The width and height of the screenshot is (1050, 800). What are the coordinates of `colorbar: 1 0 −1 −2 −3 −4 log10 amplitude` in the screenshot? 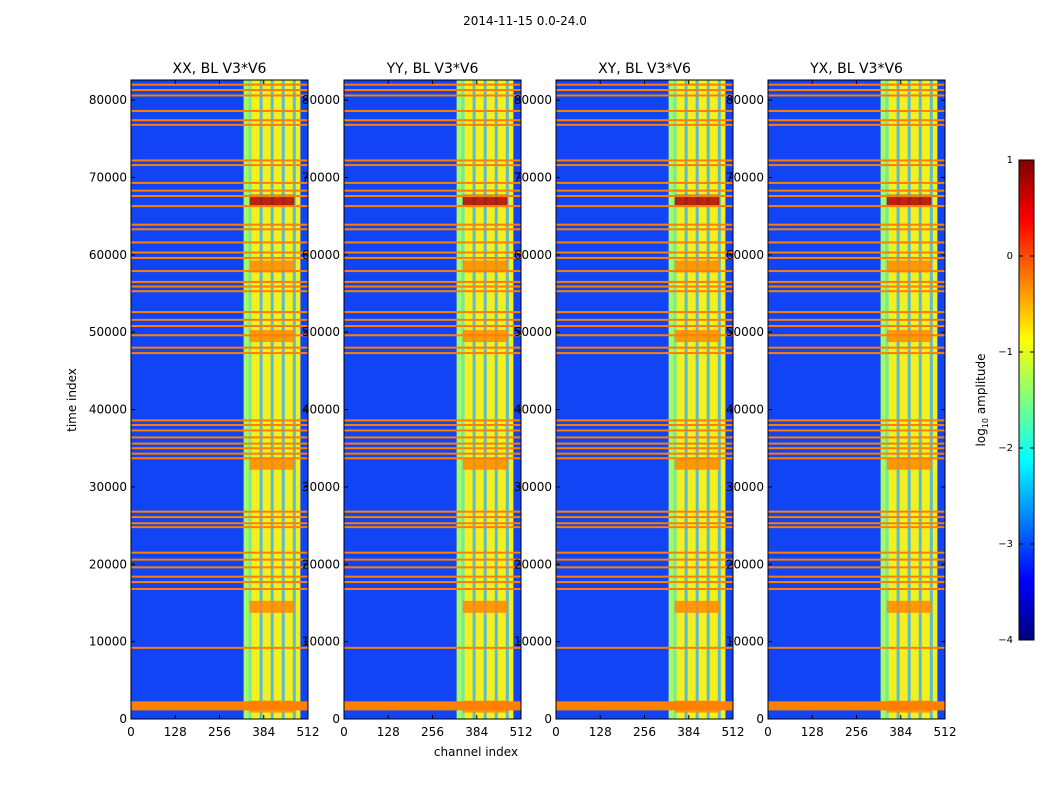 It's located at (1004, 400).